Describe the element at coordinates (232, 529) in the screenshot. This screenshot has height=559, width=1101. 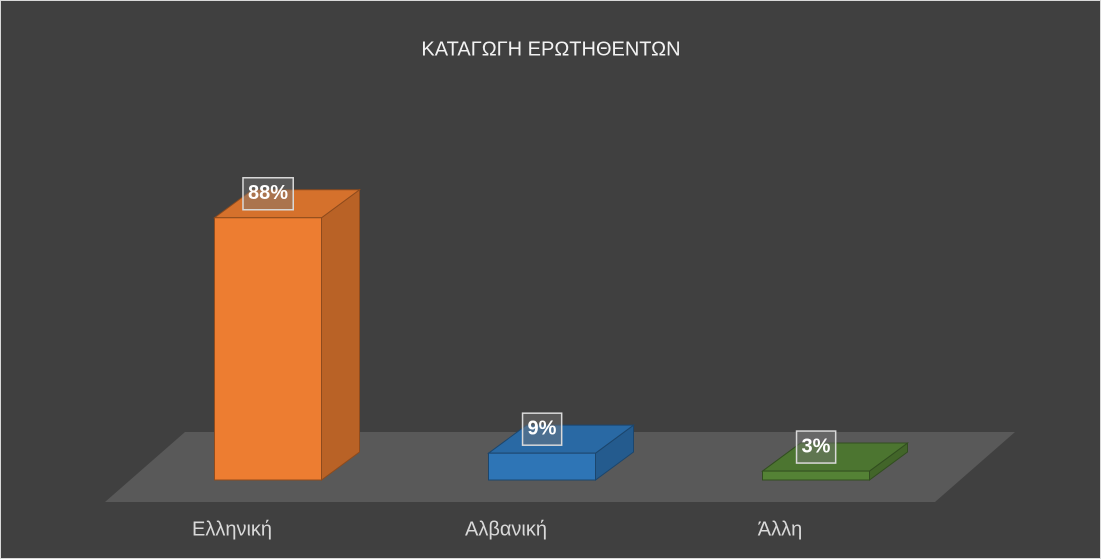
I see `x-tick-label: Ελληνική` at that location.